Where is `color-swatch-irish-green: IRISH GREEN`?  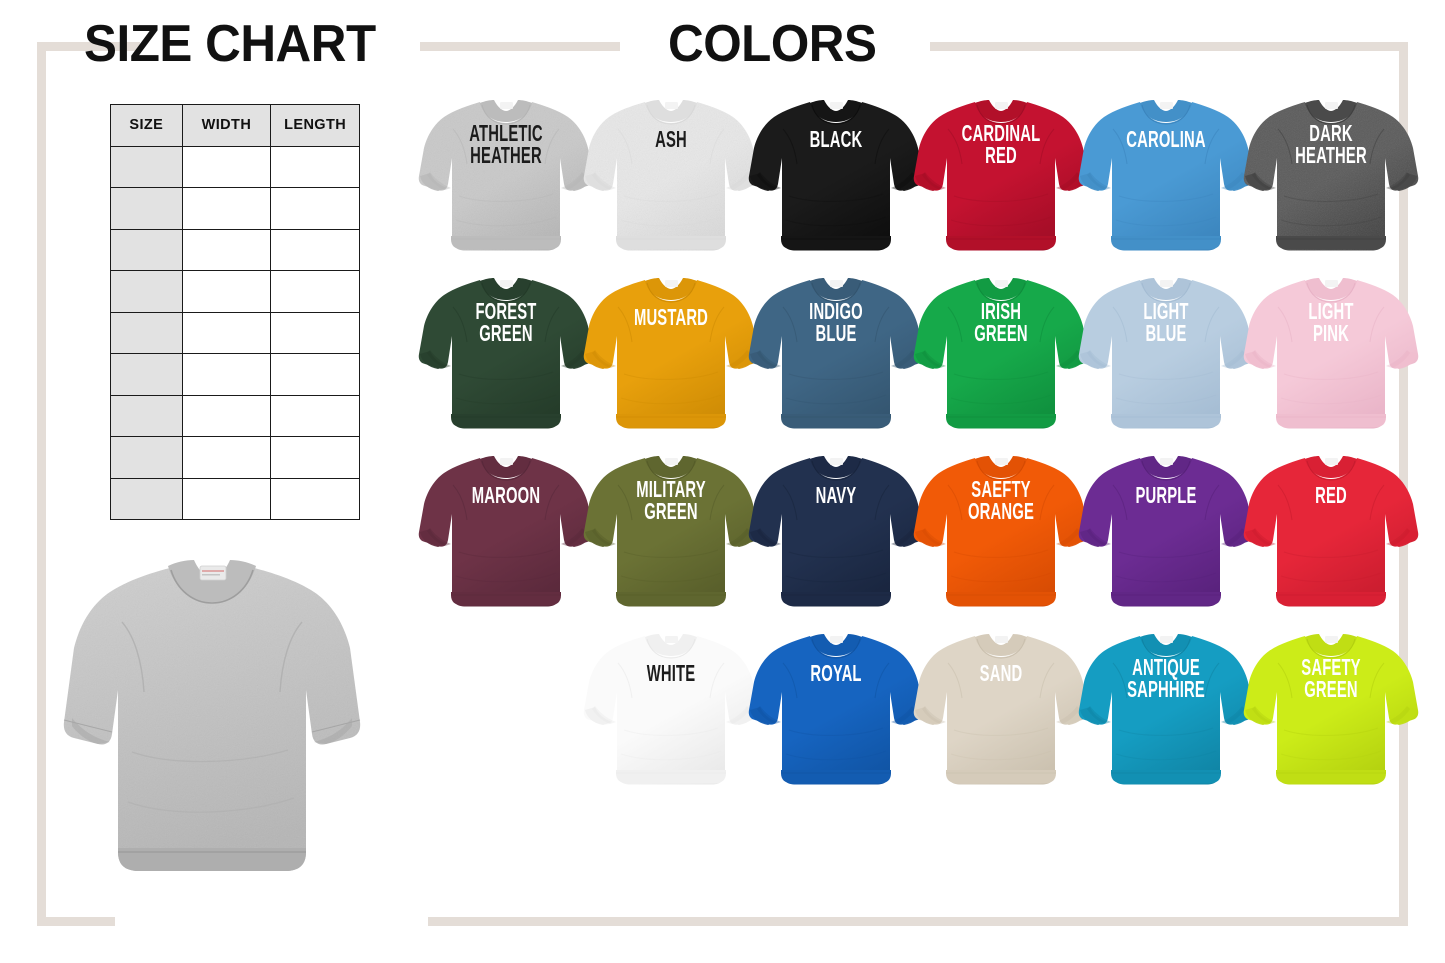
color-swatch-irish-green: IRISH GREEN is located at coordinates (1001, 362).